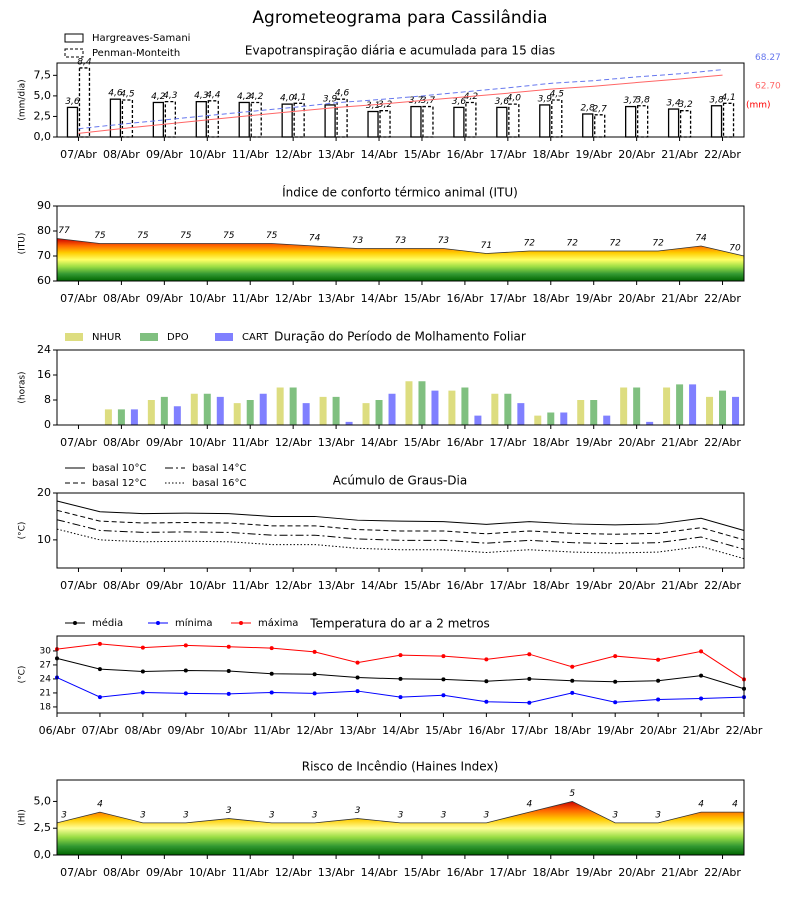 This screenshot has width=800, height=900. What do you see at coordinates (219, 468) in the screenshot?
I see `legend-label: basal 14°C` at bounding box center [219, 468].